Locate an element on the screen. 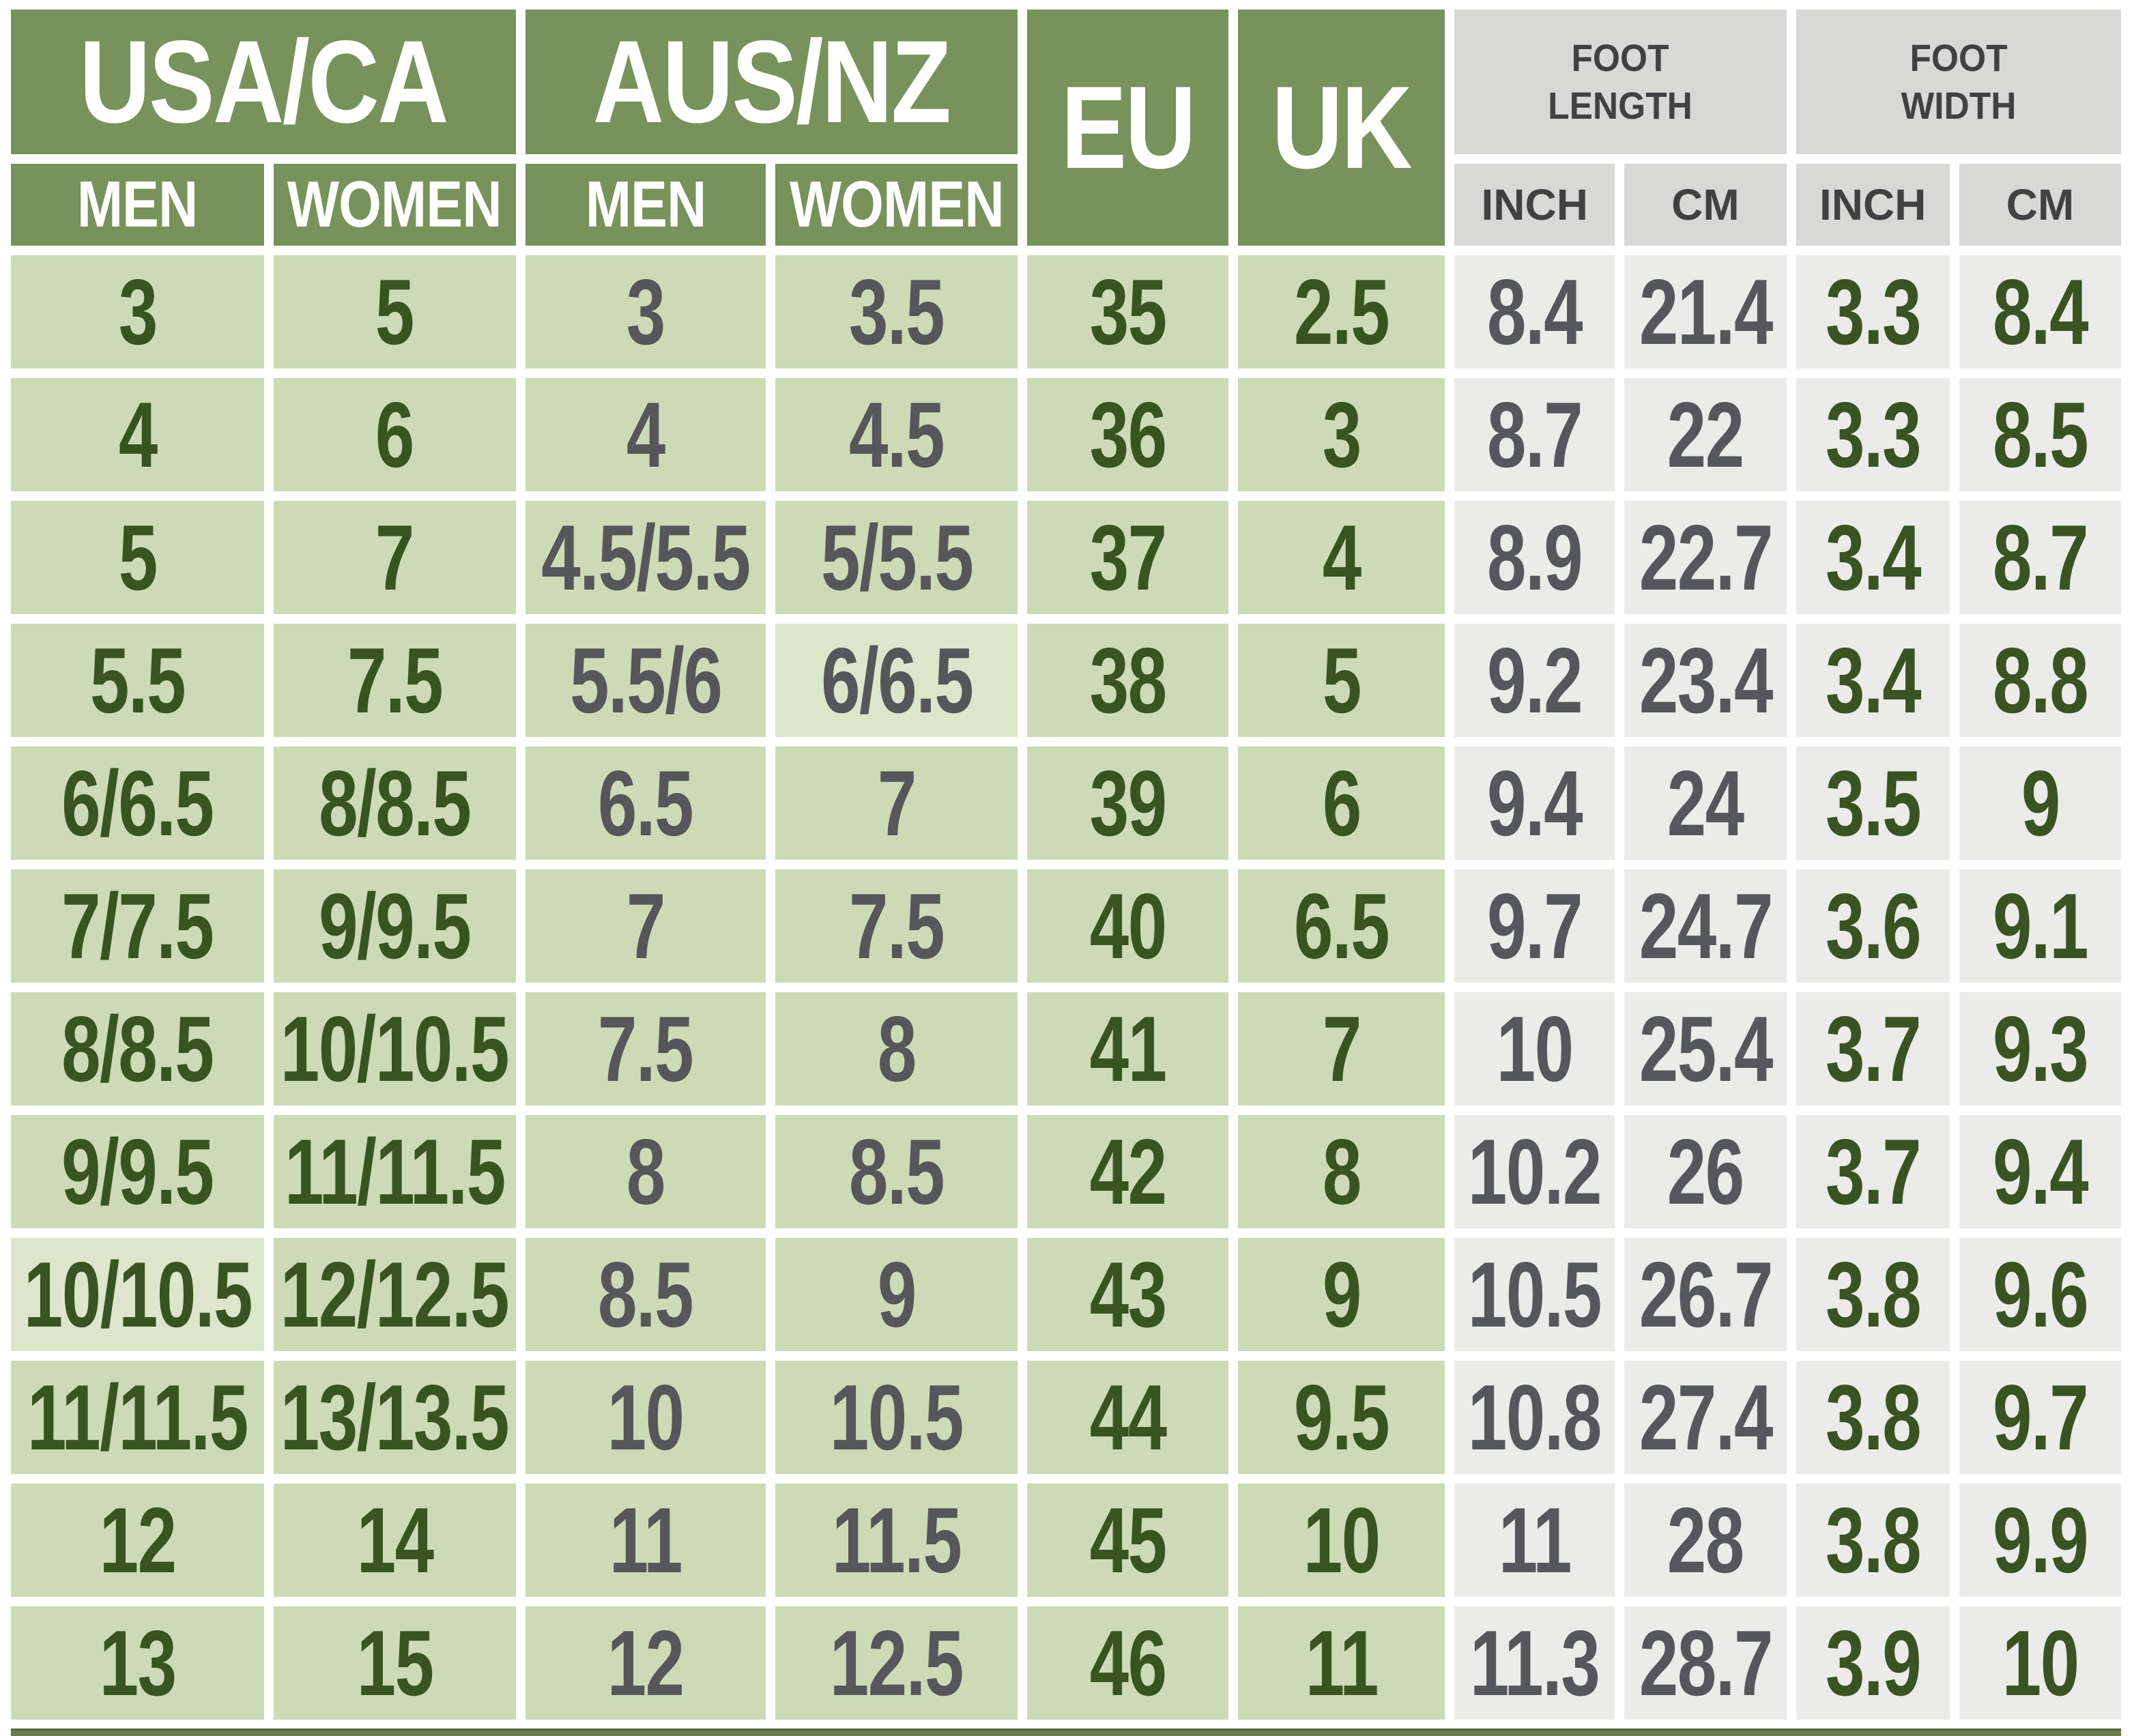 The width and height of the screenshot is (2132, 1736). table-cell-r11-c8: 28 is located at coordinates (1706, 1540).